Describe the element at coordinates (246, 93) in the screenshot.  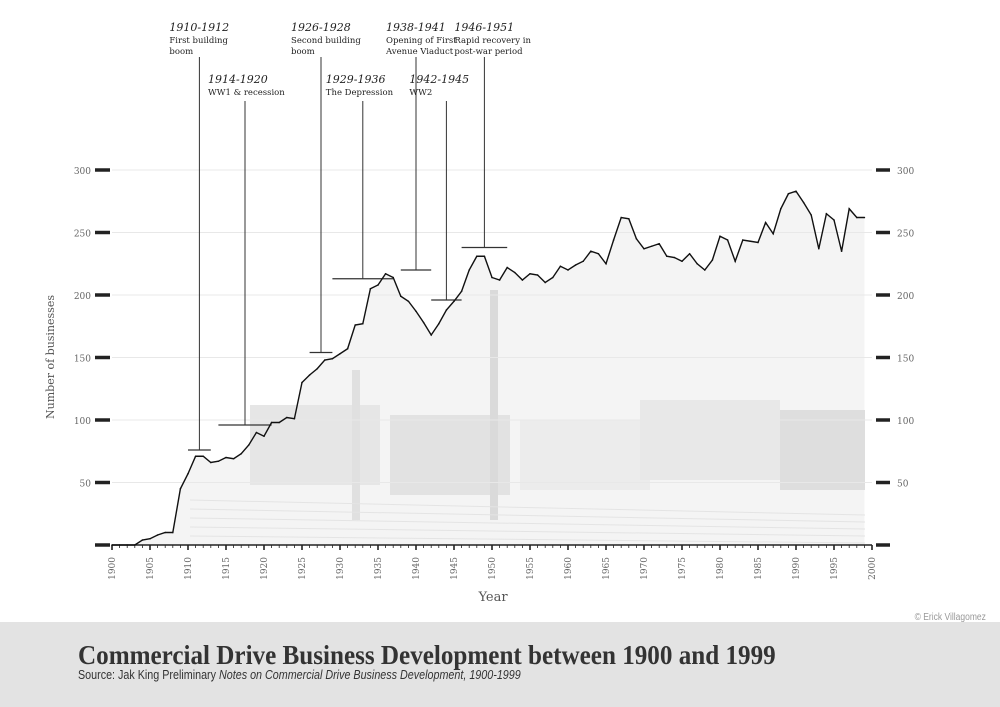
I see `annotation-text: WW1 & recession` at that location.